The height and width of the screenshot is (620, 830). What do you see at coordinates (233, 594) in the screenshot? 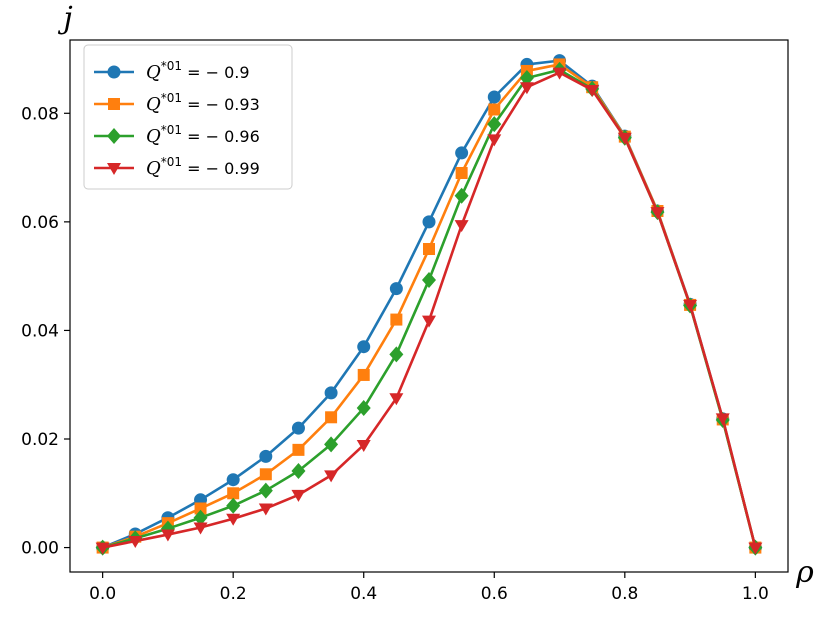
I see `x-tick-label: 0.2` at bounding box center [233, 594].